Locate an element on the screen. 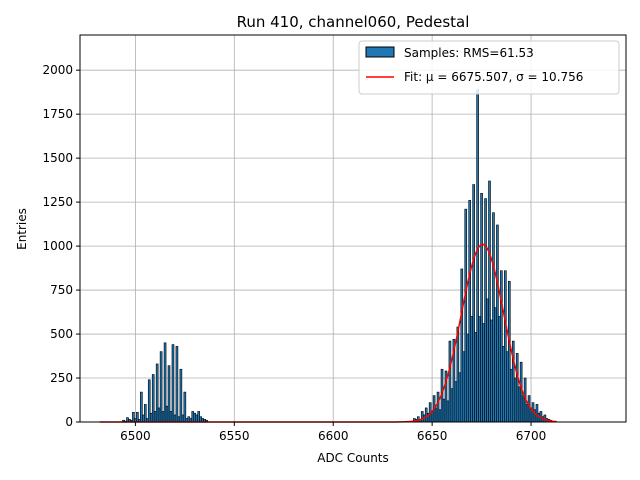 Image resolution: width=640 pixels, height=480 pixels. x-axis-ticks: 6500 6550 6600 6650 6700 is located at coordinates (333, 432).